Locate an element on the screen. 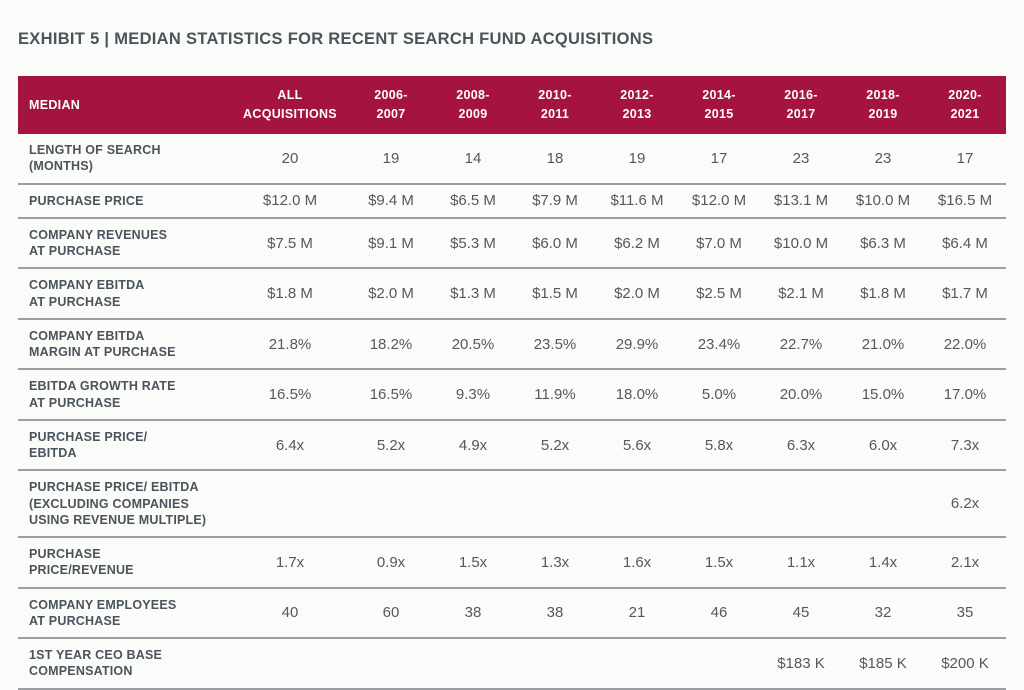 This screenshot has height=690, width=1024. column-header-2020-2021: 2020- 2021 is located at coordinates (965, 105).